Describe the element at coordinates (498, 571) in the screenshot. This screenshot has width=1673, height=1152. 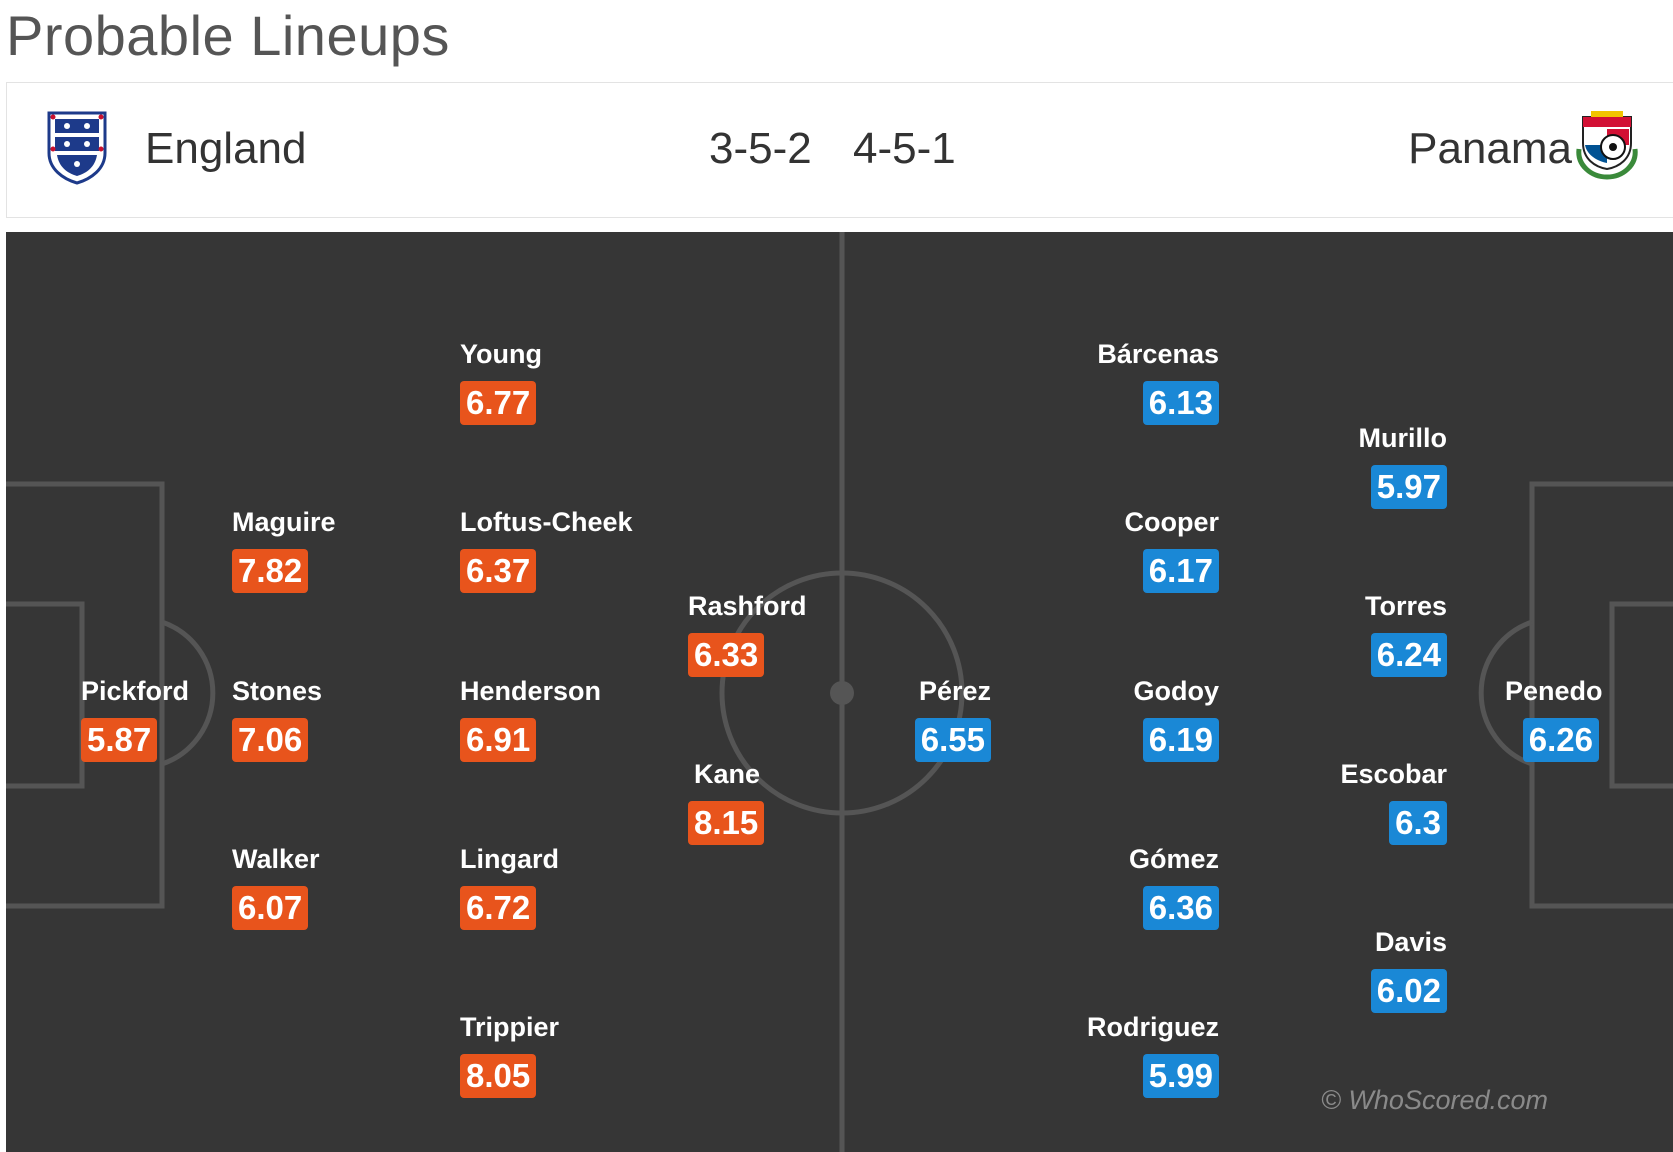
I see `player-rating: 6.37` at that location.